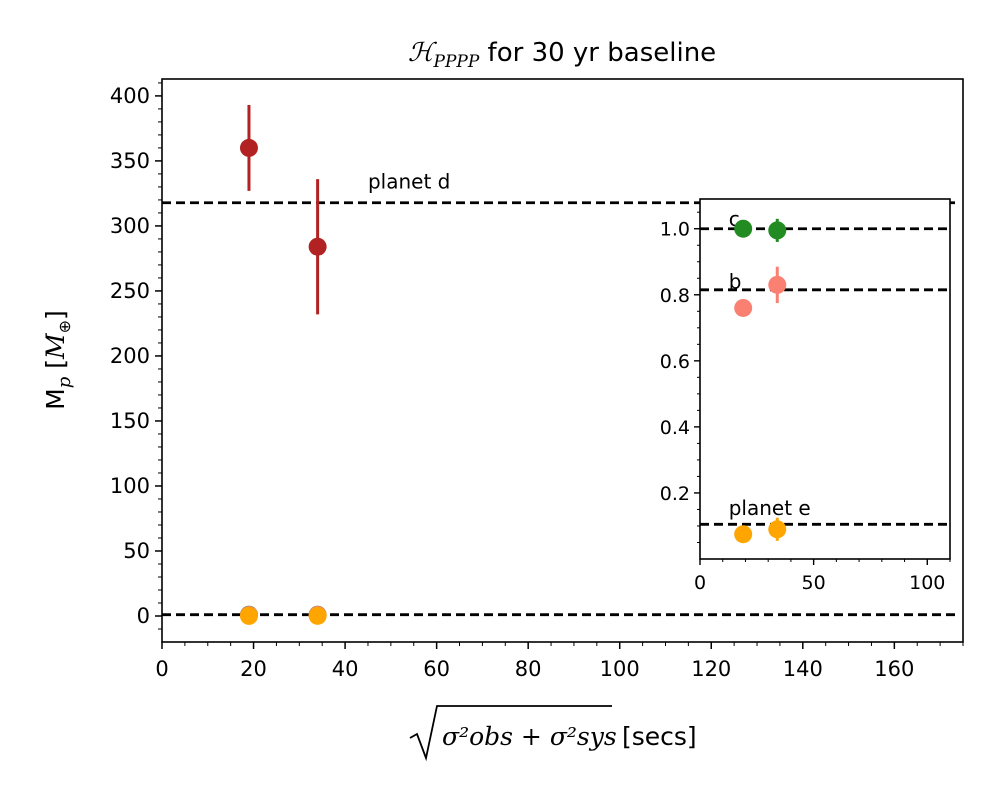 Image resolution: width=1000 pixels, height=800 pixels. What do you see at coordinates (734, 219) in the screenshot?
I see `inset-annotation: c` at bounding box center [734, 219].